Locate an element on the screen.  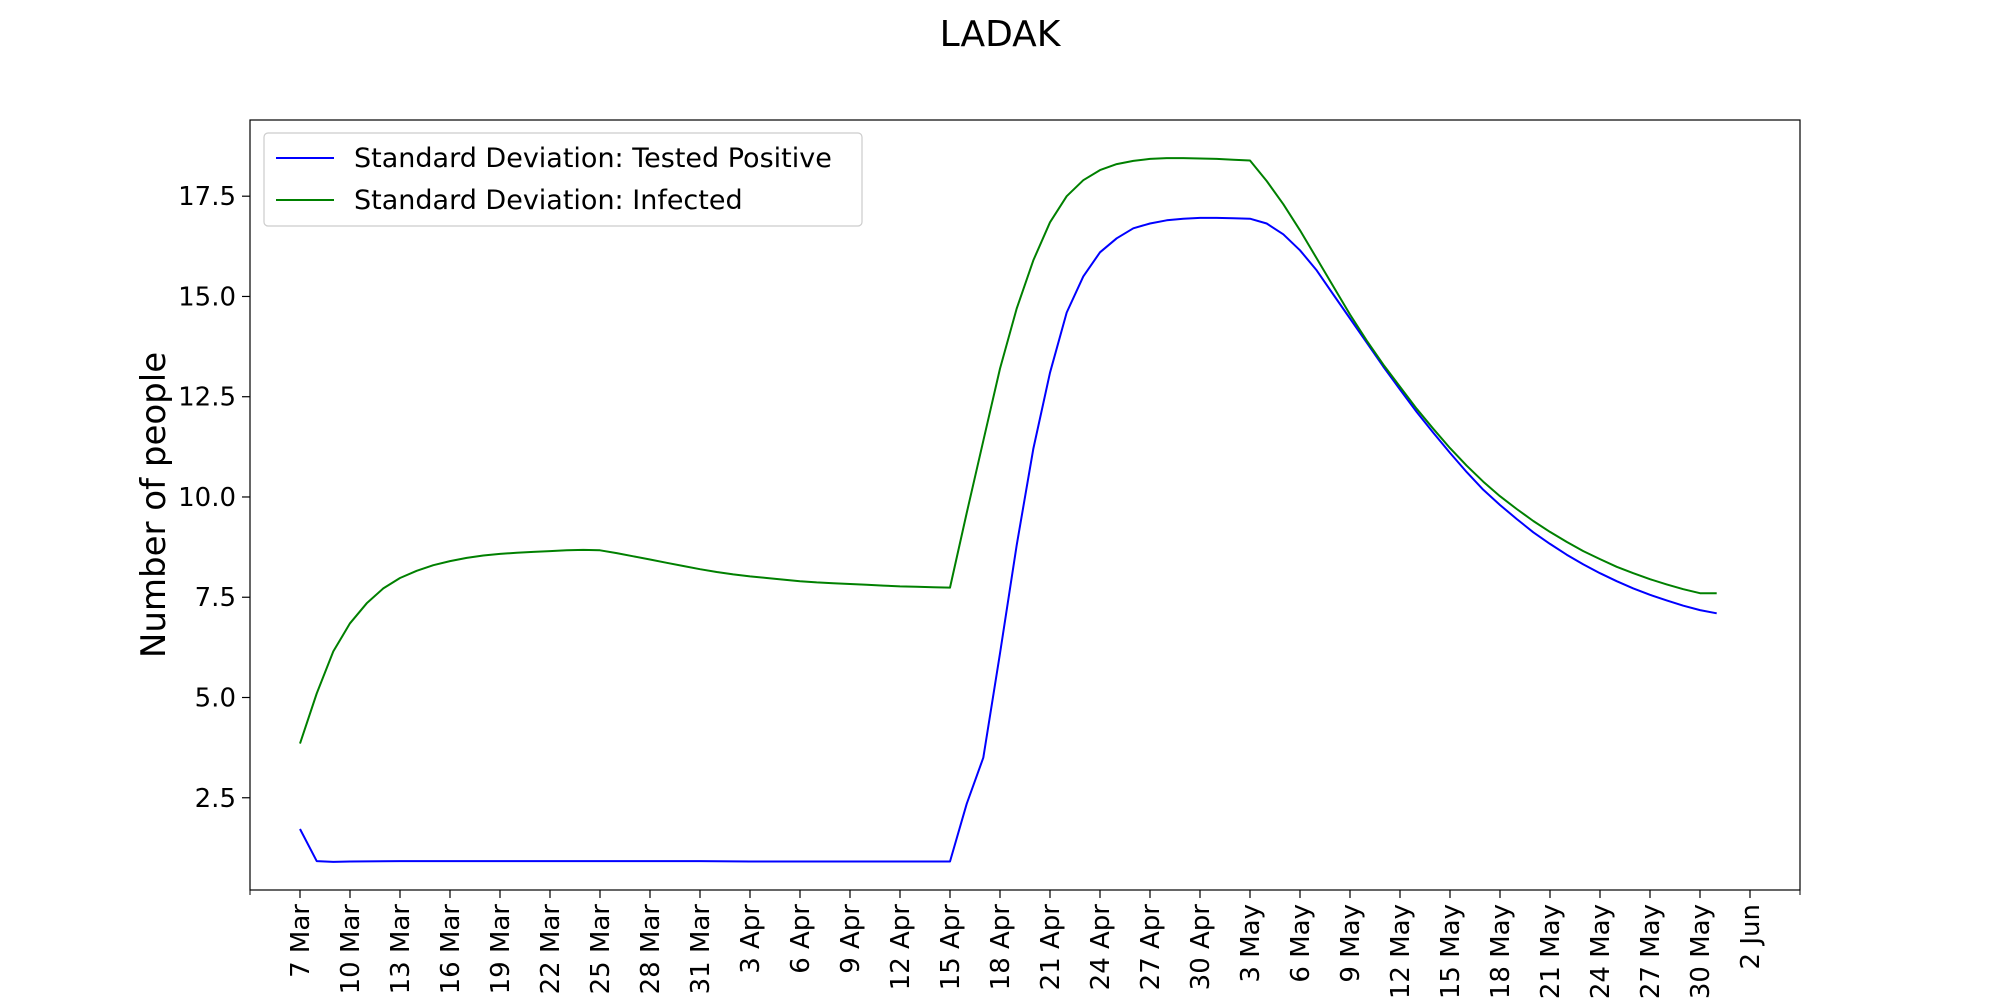
x-tick-label: 6 May is located at coordinates (1301, 943).